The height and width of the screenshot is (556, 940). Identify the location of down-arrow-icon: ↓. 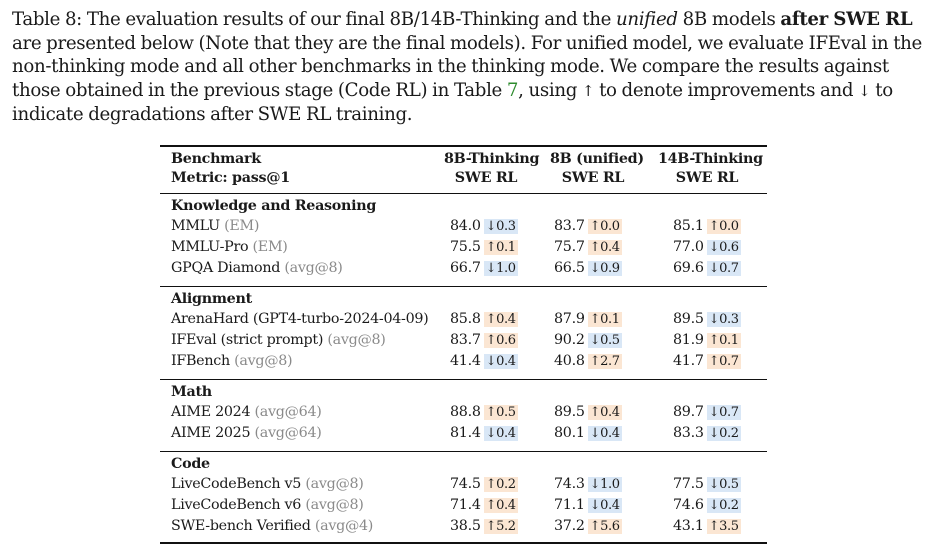
(864, 90).